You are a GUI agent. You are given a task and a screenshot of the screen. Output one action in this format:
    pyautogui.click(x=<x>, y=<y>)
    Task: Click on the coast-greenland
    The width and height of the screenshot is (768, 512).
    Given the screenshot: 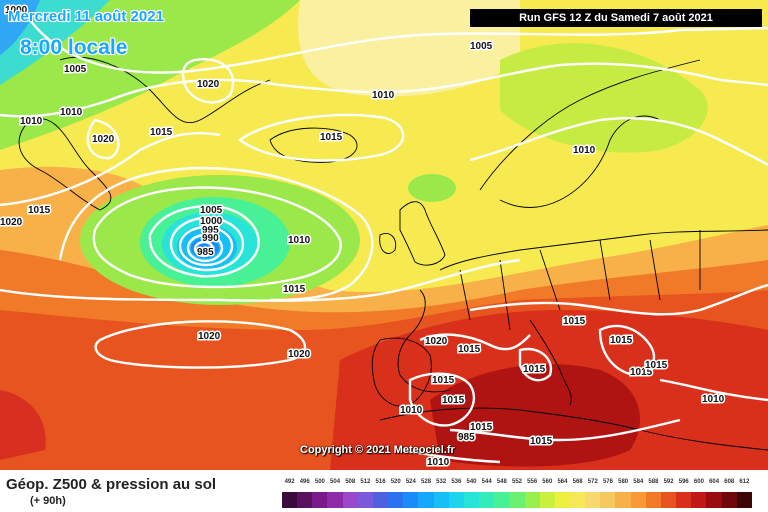 What is the action you would take?
    pyautogui.click(x=144, y=133)
    